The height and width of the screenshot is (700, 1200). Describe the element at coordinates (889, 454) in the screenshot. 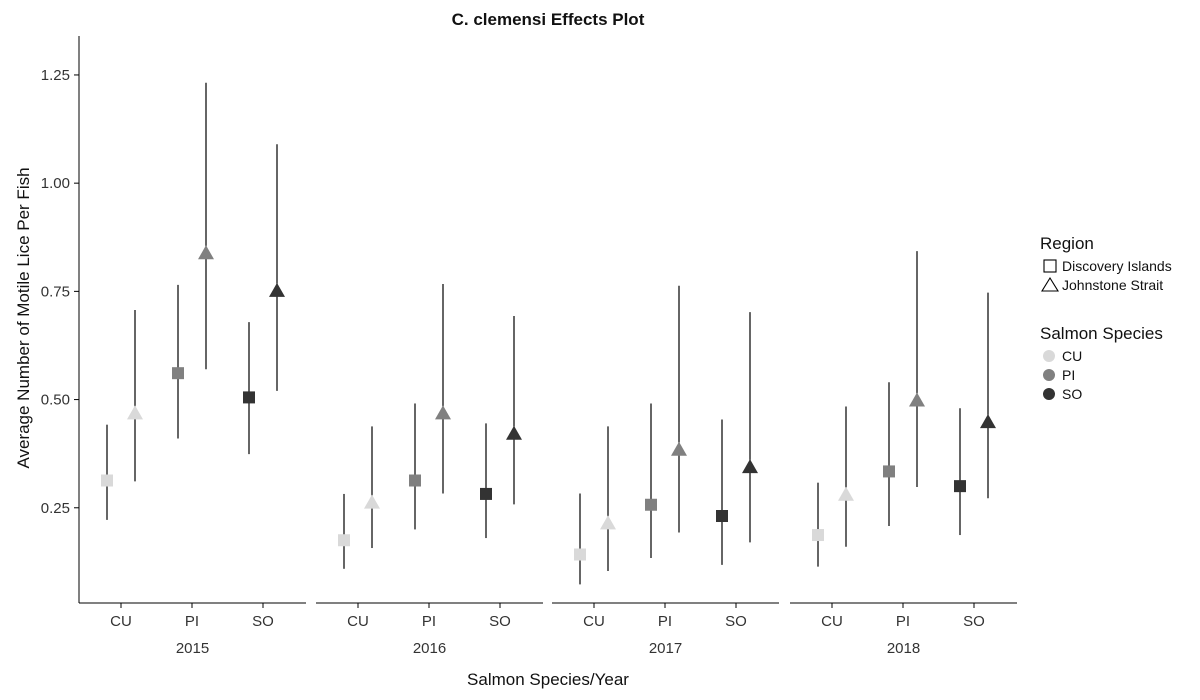

I see `data-point-2018-PI-discovery` at that location.